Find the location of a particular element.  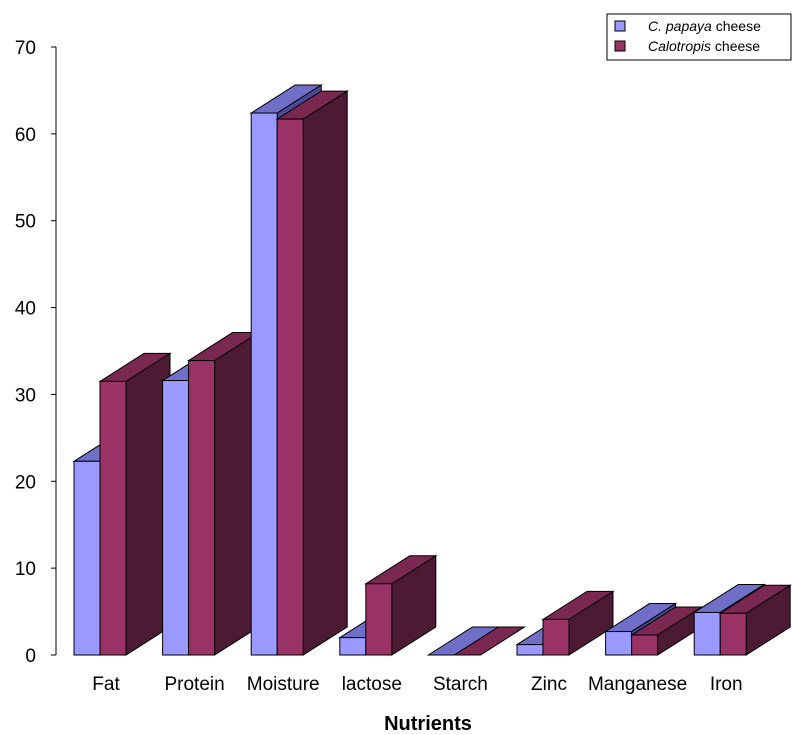

bar-top is located at coordinates (489, 641).